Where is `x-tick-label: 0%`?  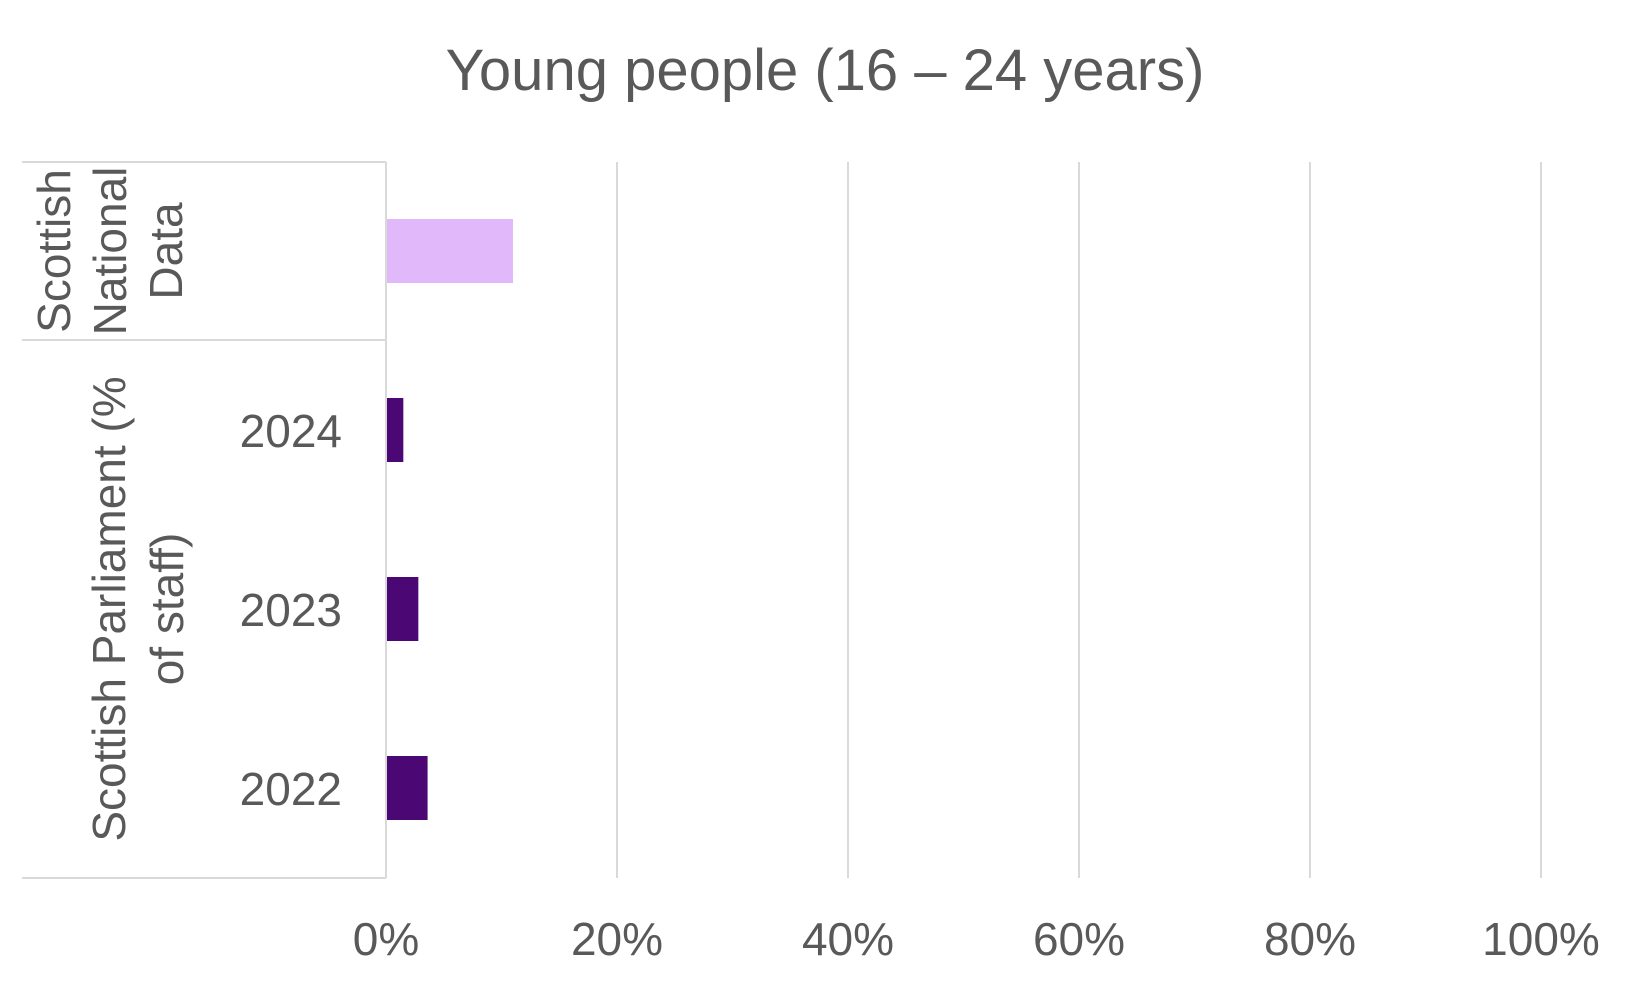
x-tick-label: 0% is located at coordinates (386, 939).